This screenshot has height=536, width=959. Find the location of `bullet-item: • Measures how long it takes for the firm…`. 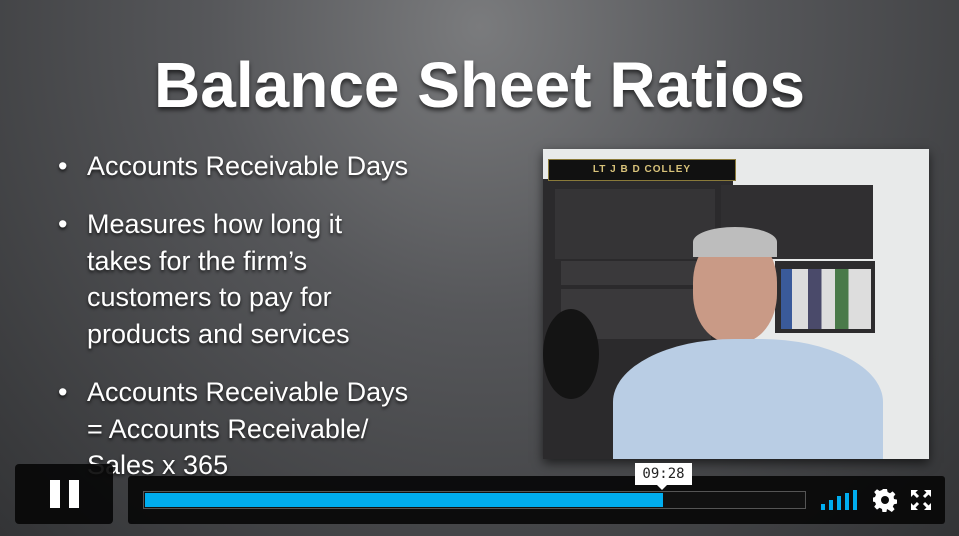

bullet-item: • Measures how long it takes for the firm… is located at coordinates (204, 279).